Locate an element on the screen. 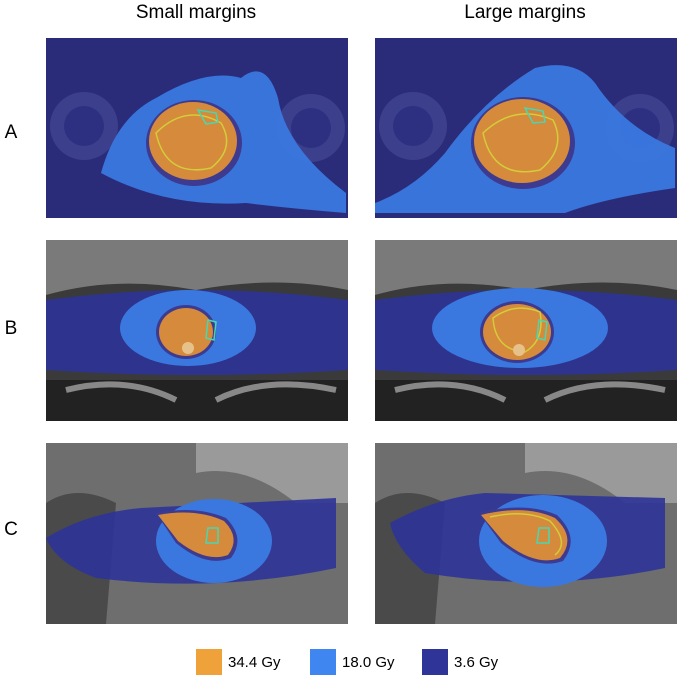  dose-legend: 34.4 Gy 18.0 Gy 3.6 Gy is located at coordinates (339, 662).